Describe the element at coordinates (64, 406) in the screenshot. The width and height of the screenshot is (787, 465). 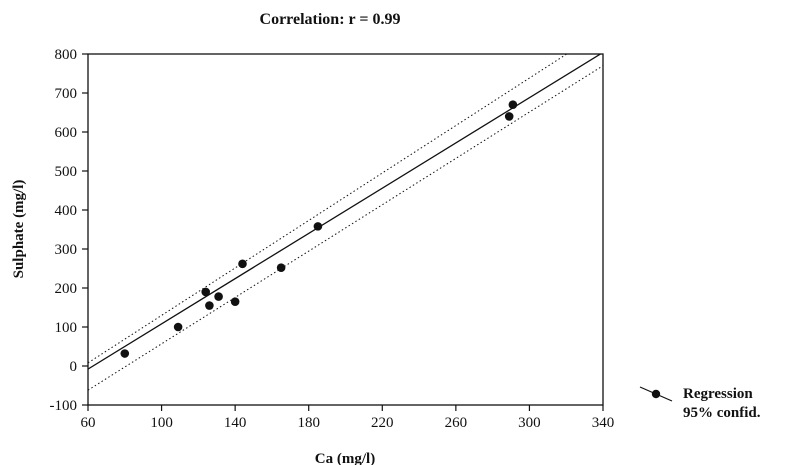
I see `y-tick-label: -100` at that location.